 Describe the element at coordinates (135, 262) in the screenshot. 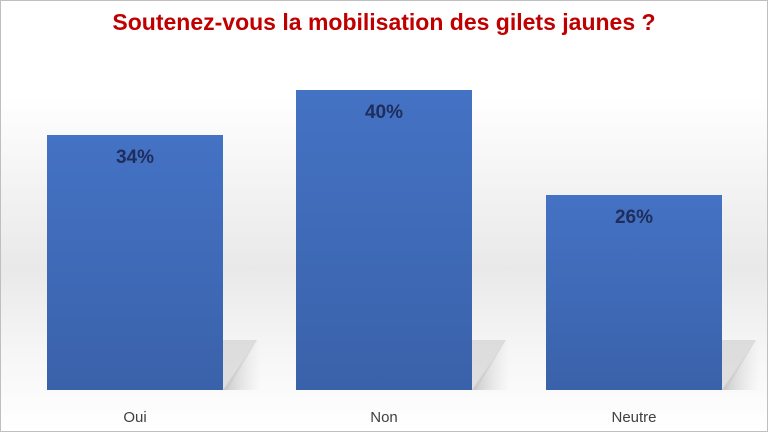

I see `bar-oui` at that location.